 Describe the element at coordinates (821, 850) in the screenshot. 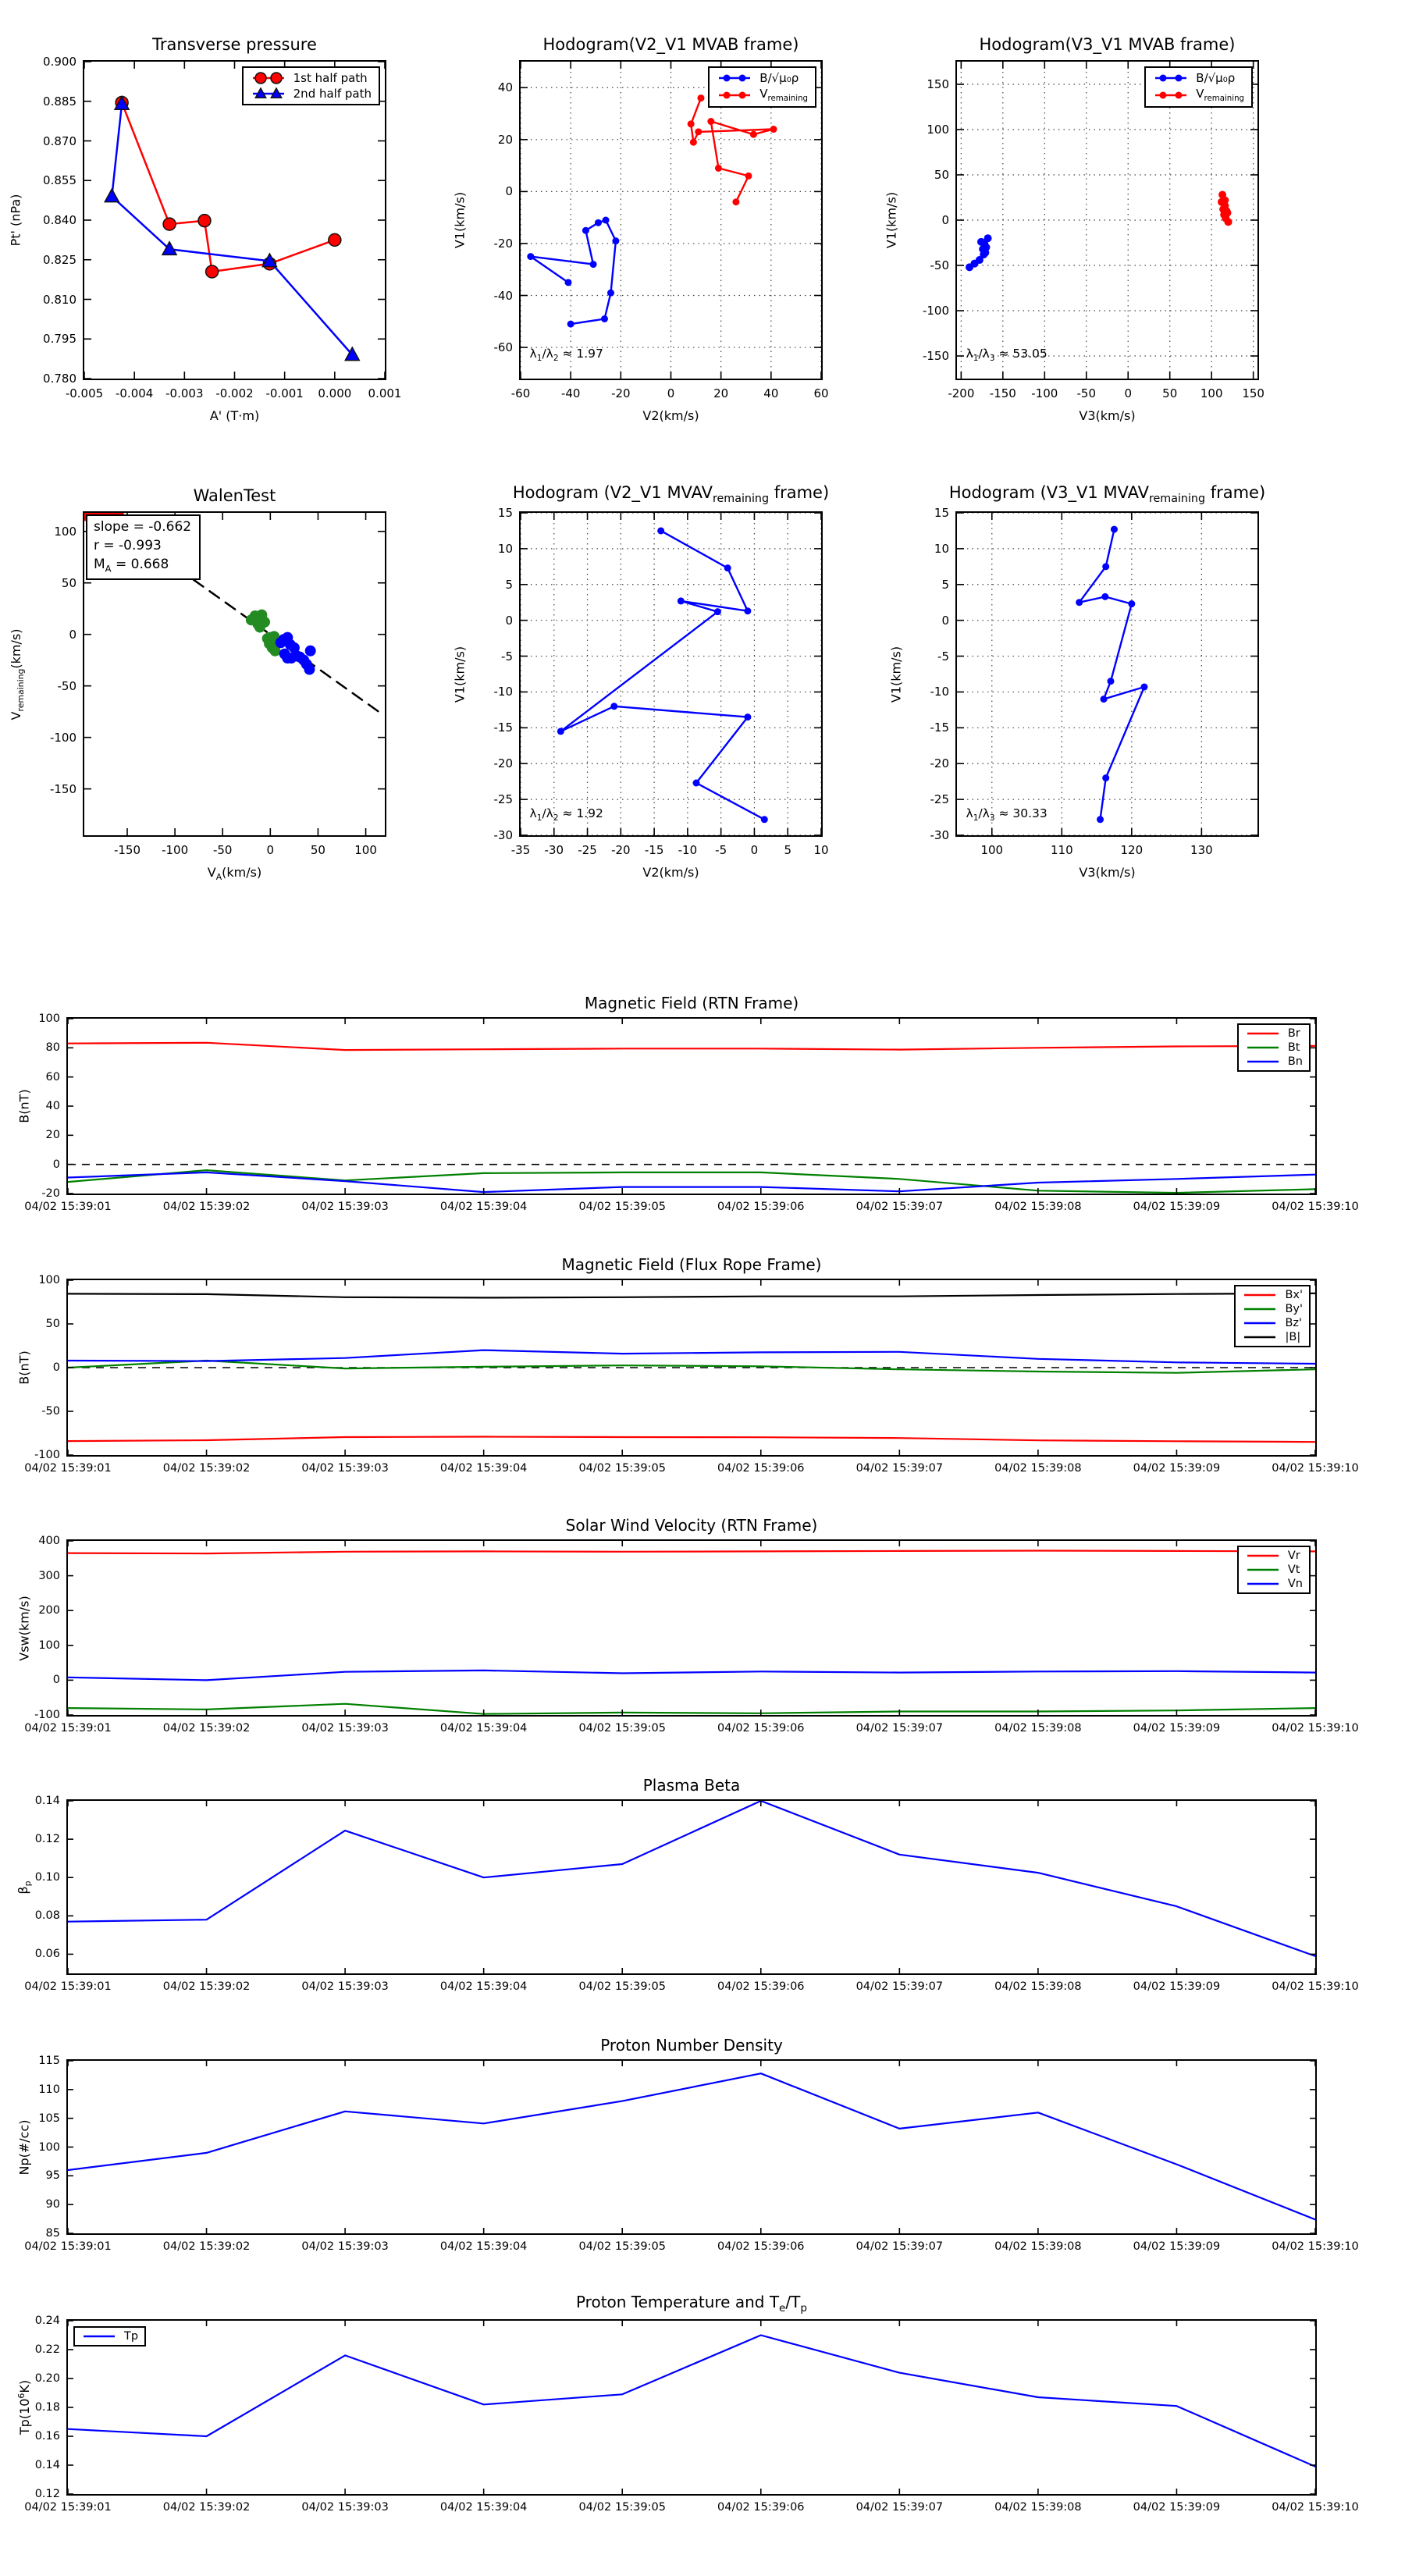

I see `hodogram-v2v1-mvav-xtick-9: 10` at that location.